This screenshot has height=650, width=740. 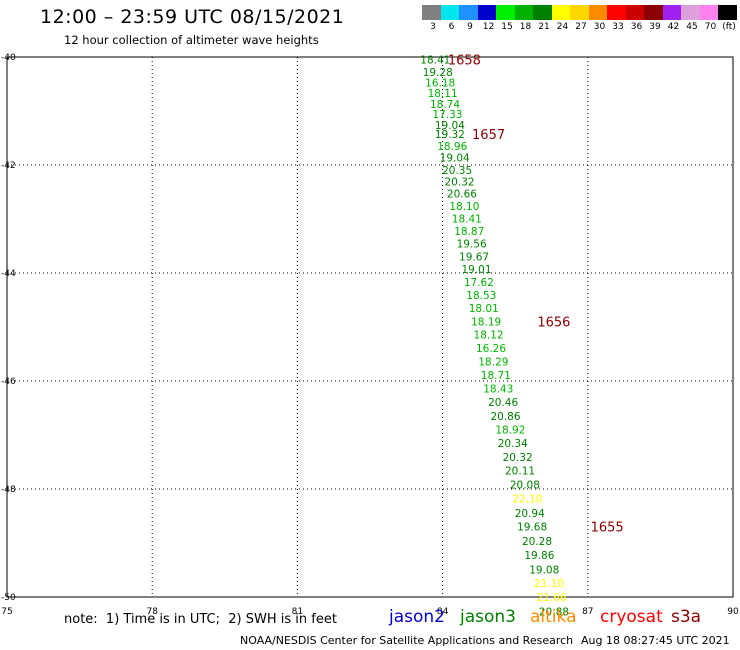 I want to click on wave-height-label: 20.08, so click(x=525, y=486).